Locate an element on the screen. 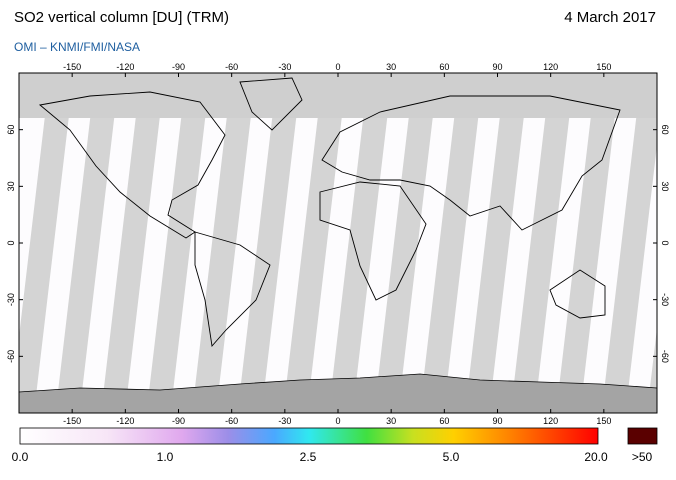 Image resolution: width=676 pixels, height=480 pixels. date: 4 March 2017 is located at coordinates (610, 17).